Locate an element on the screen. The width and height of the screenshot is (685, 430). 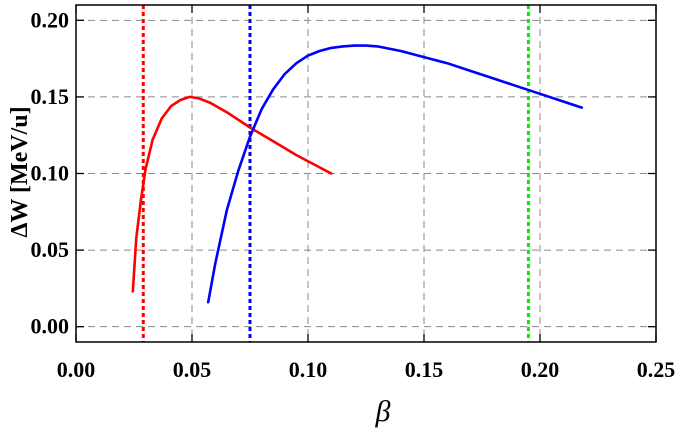
x-tick-label: 0.00 is located at coordinates (76, 369).